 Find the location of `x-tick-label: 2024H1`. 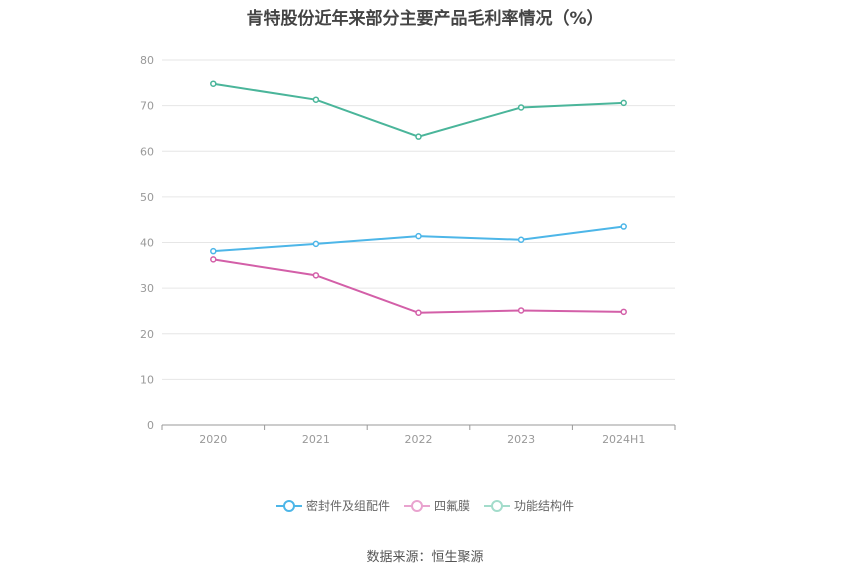

x-tick-label: 2024H1 is located at coordinates (623, 439).